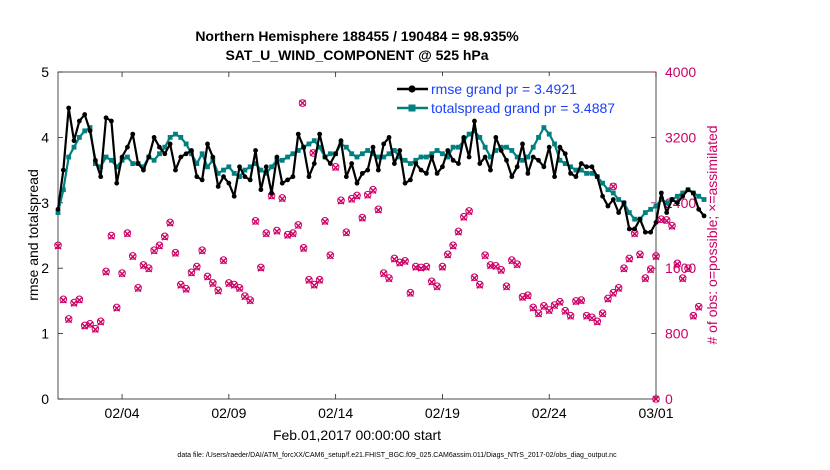 Image resolution: width=830 pixels, height=470 pixels. Describe the element at coordinates (33, 235) in the screenshot. I see `y-axis-label: rmse and totalspread` at that location.